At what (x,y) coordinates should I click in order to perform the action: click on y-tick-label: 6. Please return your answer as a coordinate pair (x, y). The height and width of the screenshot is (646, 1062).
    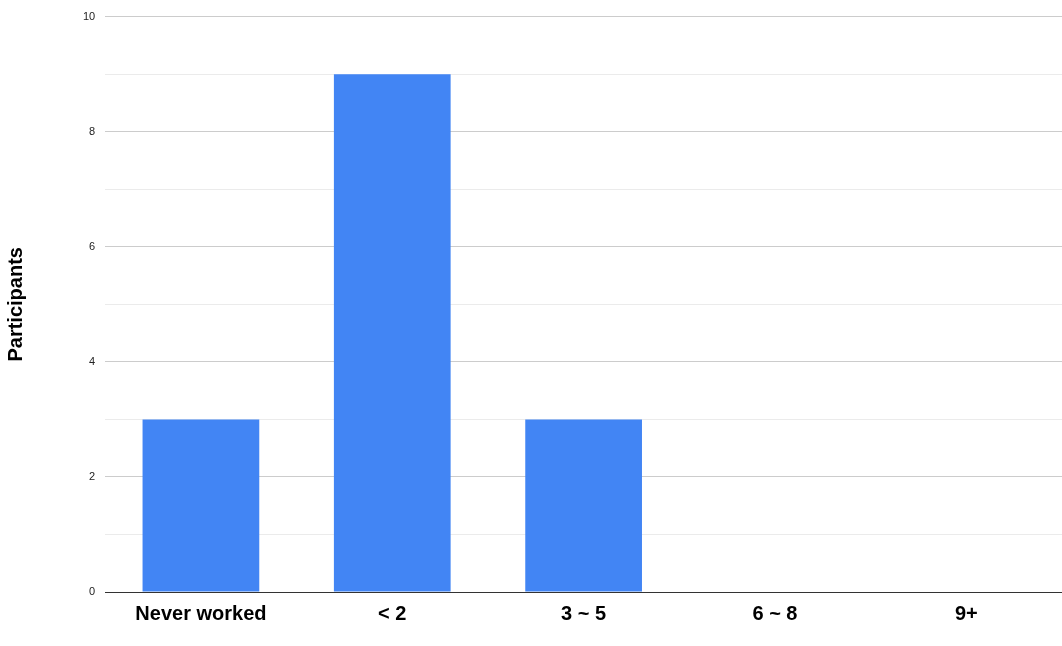
    Looking at the image, I should click on (92, 245).